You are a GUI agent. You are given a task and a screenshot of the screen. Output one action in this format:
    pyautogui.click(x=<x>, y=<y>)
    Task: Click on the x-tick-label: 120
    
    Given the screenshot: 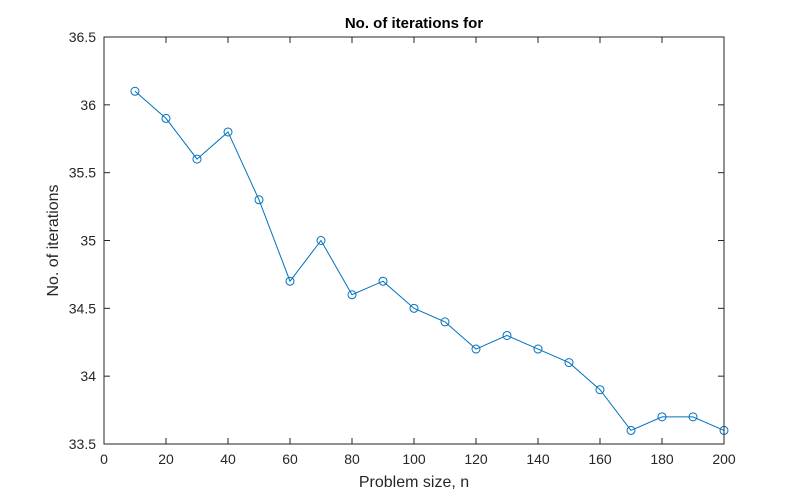 What is the action you would take?
    pyautogui.click(x=476, y=459)
    